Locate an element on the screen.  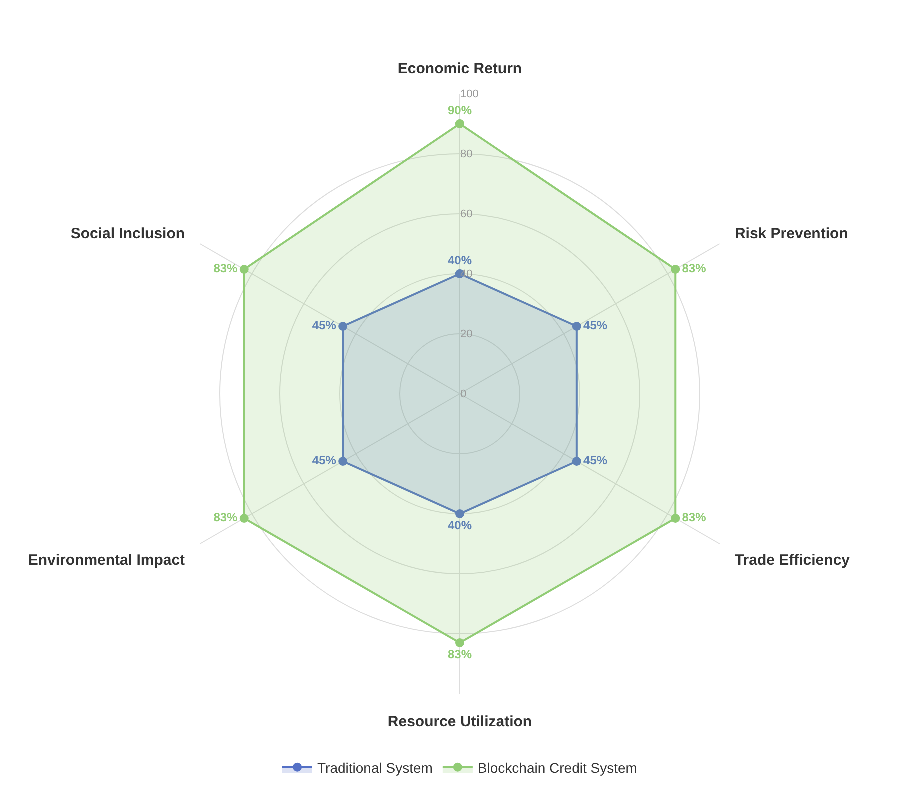
y-tick-label: 60 is located at coordinates (466, 214).